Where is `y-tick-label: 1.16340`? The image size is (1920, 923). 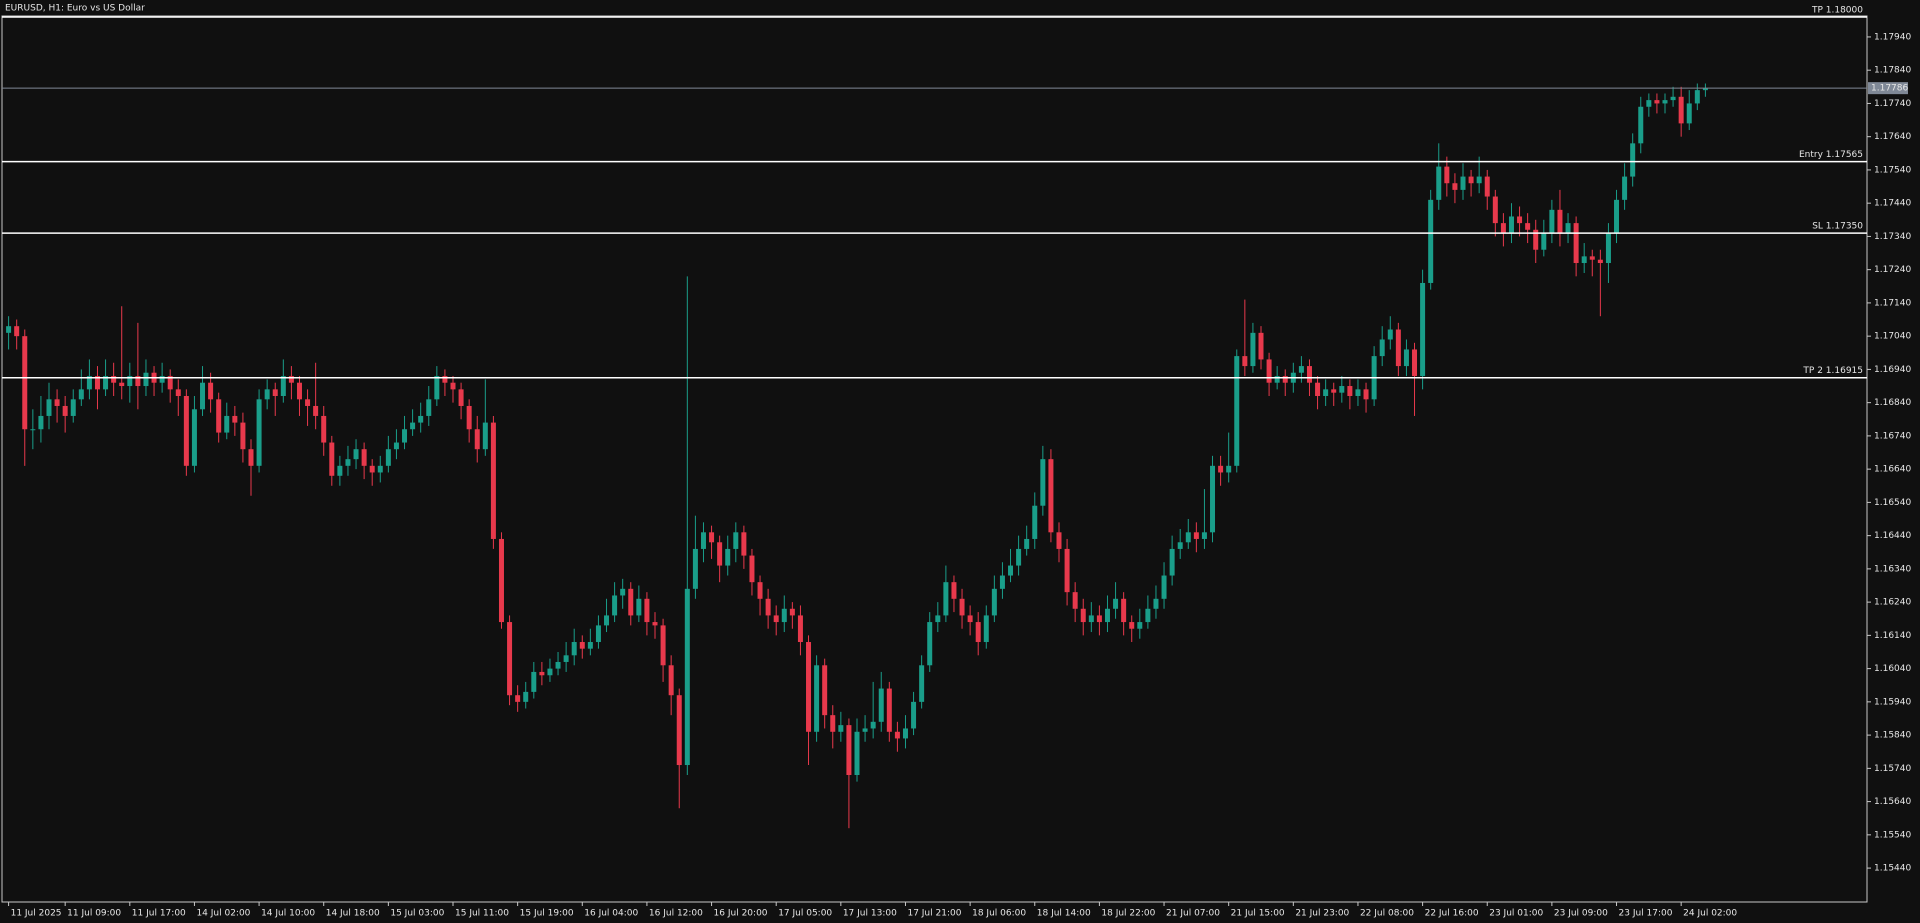 y-tick-label: 1.16340 is located at coordinates (1892, 569).